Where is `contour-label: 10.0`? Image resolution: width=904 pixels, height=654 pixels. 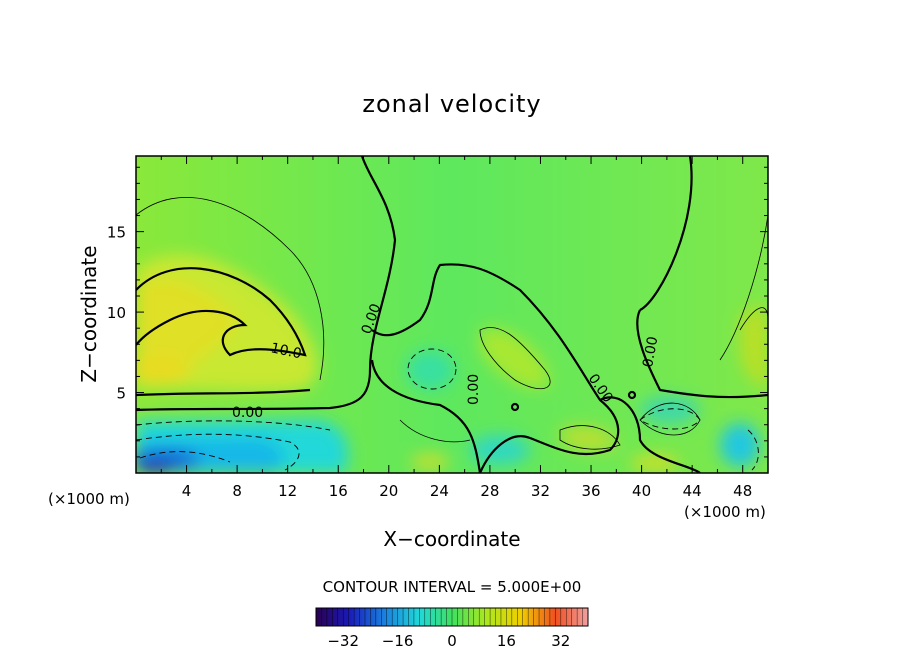
contour-label: 10.0 is located at coordinates (286, 351).